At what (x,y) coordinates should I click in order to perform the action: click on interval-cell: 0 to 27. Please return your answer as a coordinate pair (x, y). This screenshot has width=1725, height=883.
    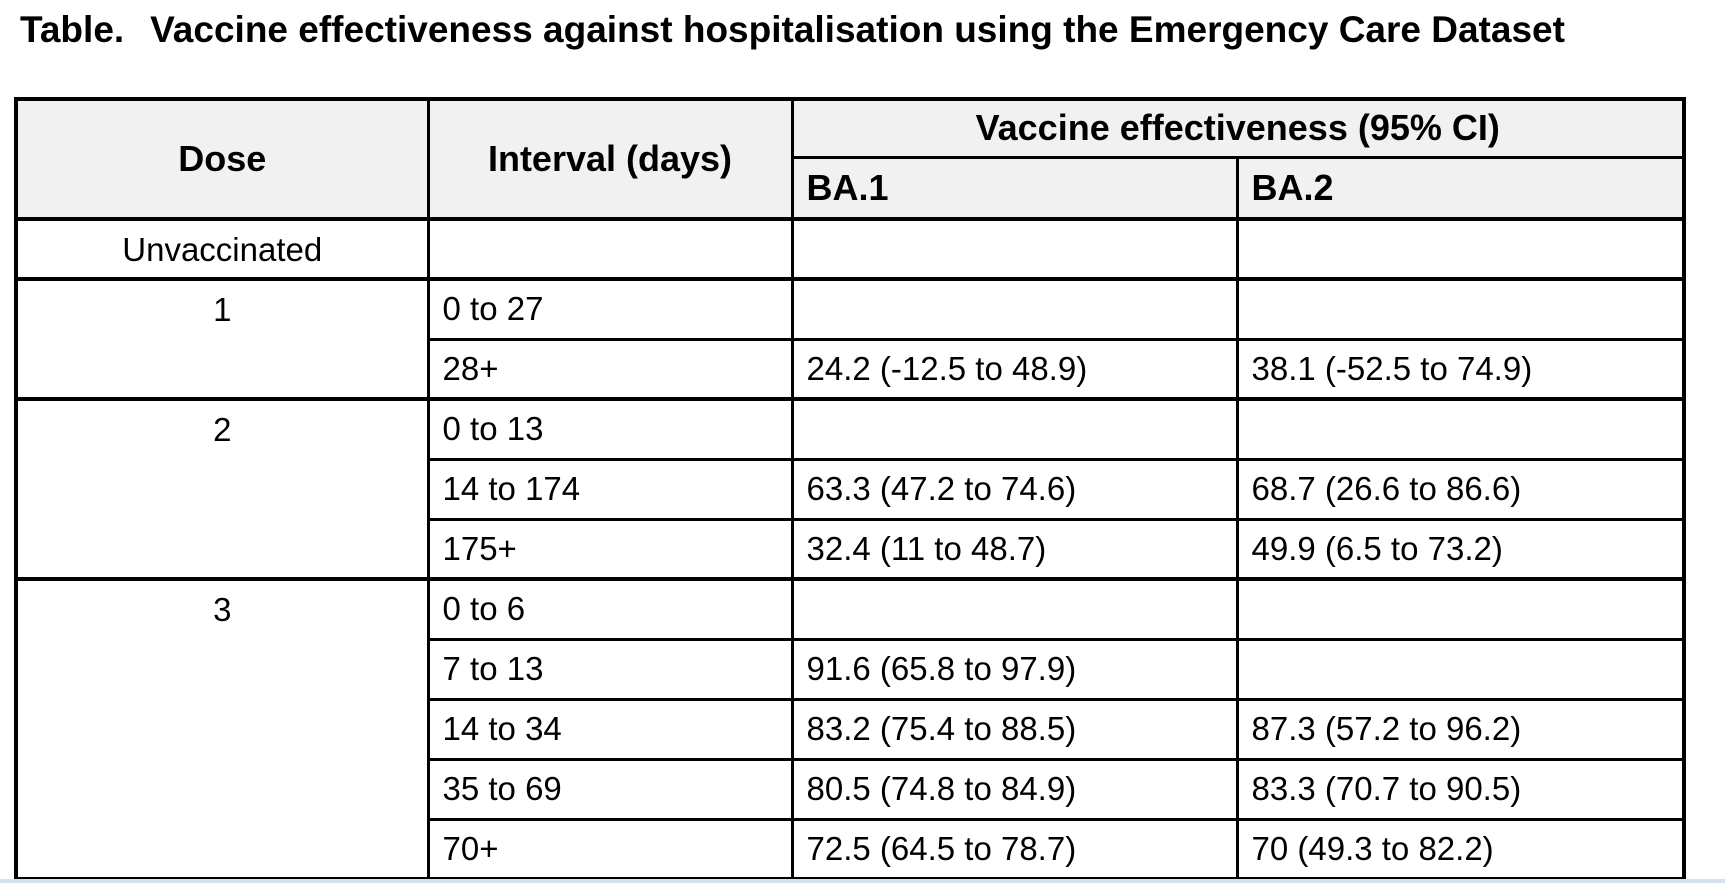
    Looking at the image, I should click on (610, 309).